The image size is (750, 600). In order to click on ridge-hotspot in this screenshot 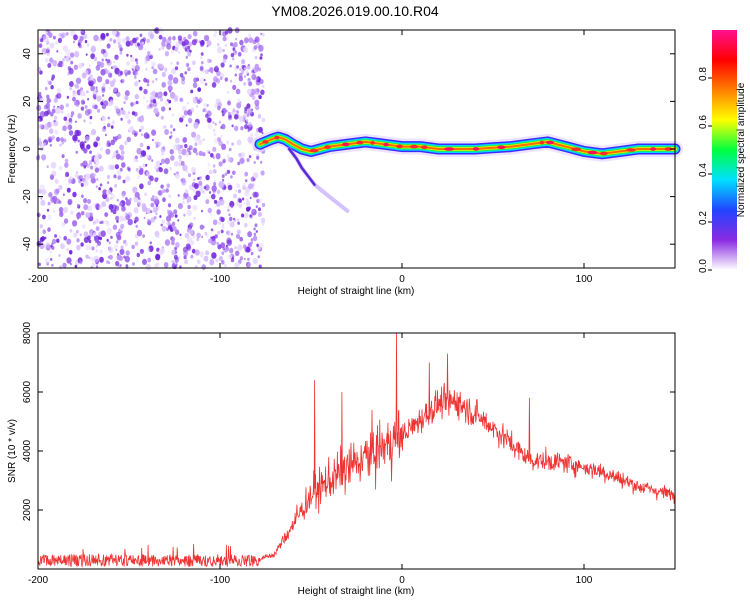, I will do `click(265, 142)`.